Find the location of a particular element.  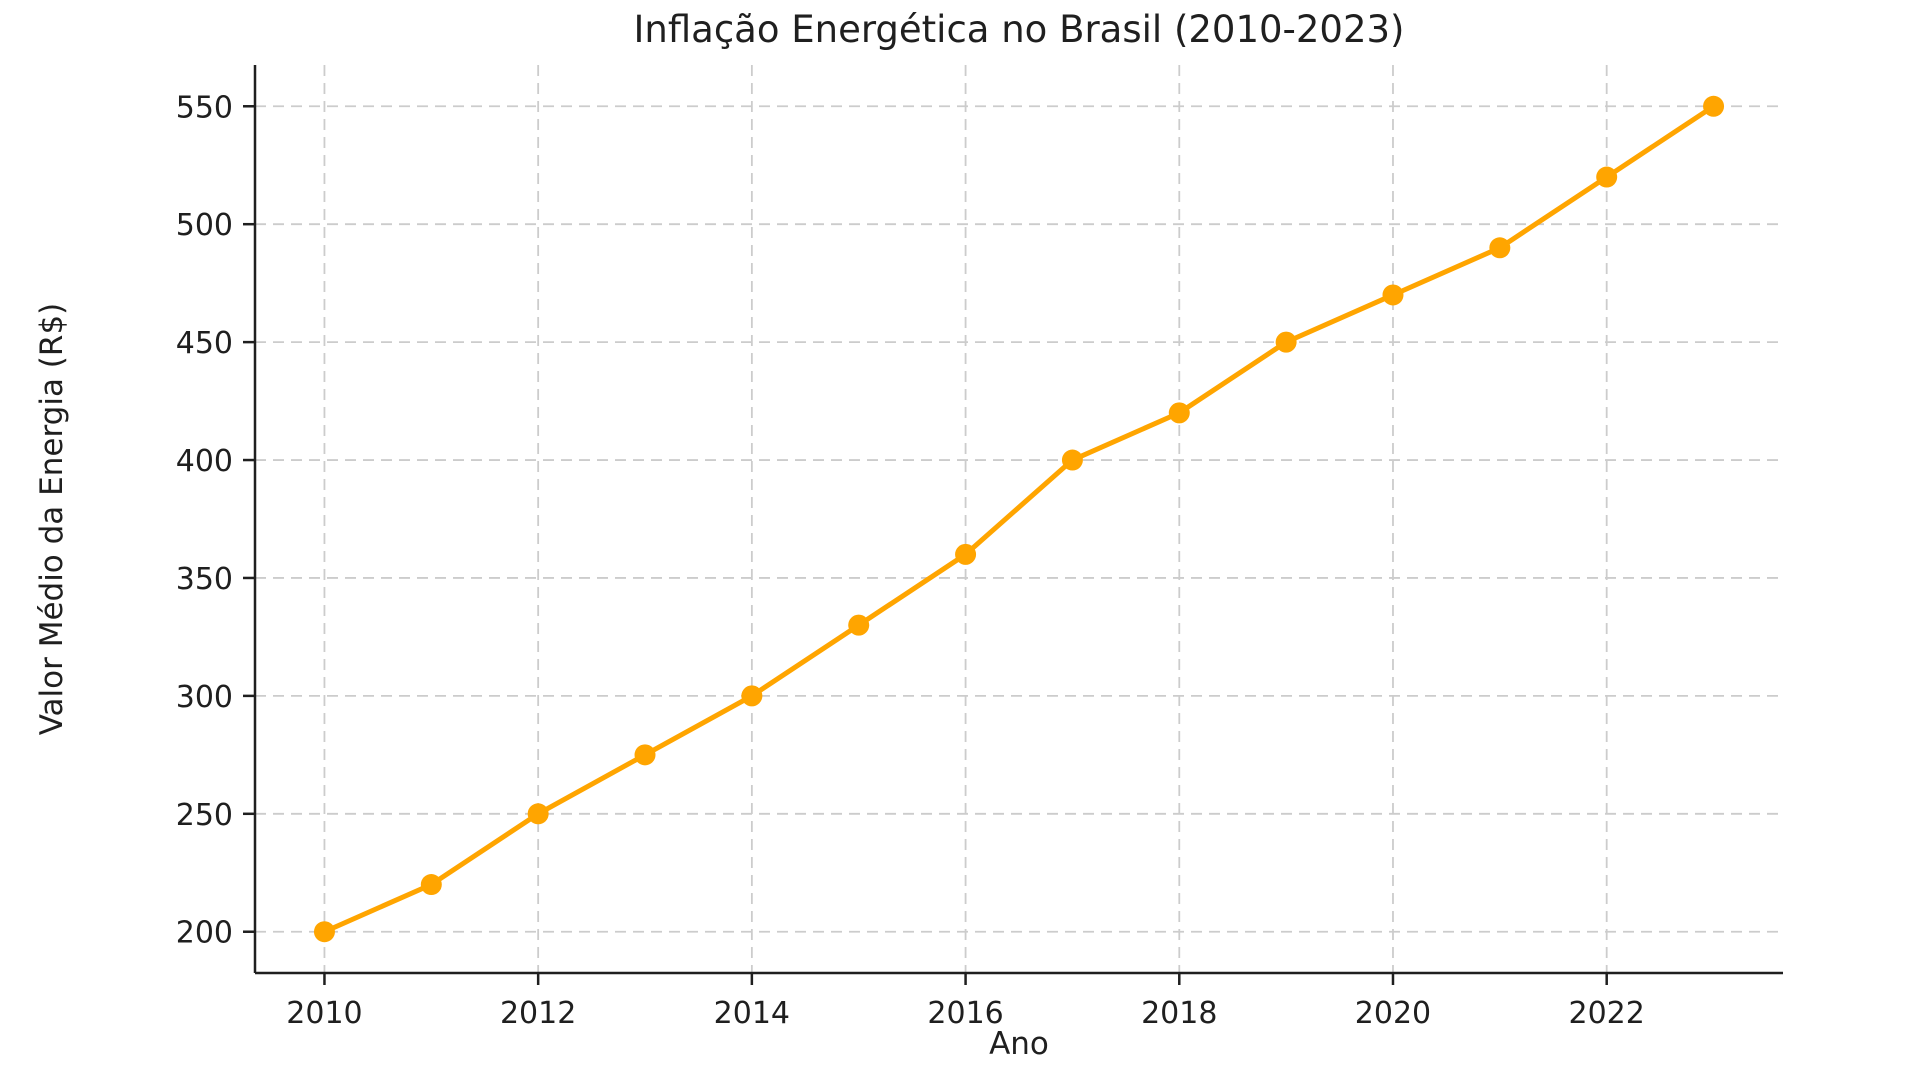

x-axis-label: Ano is located at coordinates (1019, 1044).